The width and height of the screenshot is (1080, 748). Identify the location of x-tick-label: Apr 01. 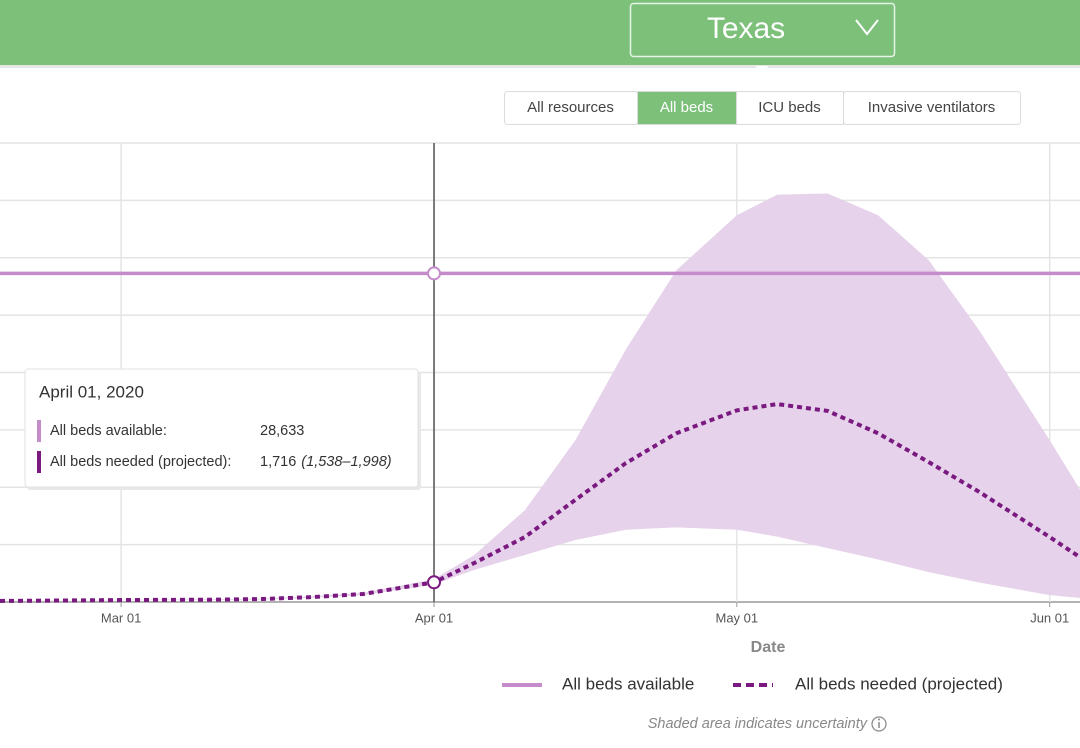
(434, 617).